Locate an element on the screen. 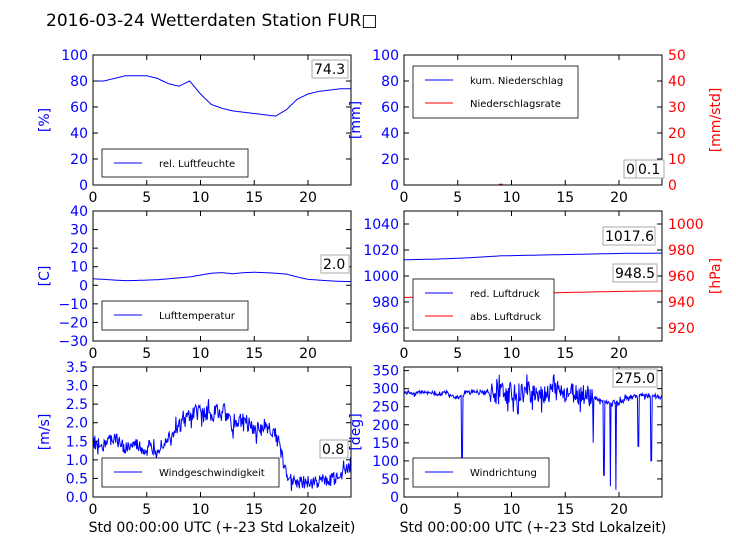 The image size is (736, 552). y-axis-label: [C] is located at coordinates (45, 276).